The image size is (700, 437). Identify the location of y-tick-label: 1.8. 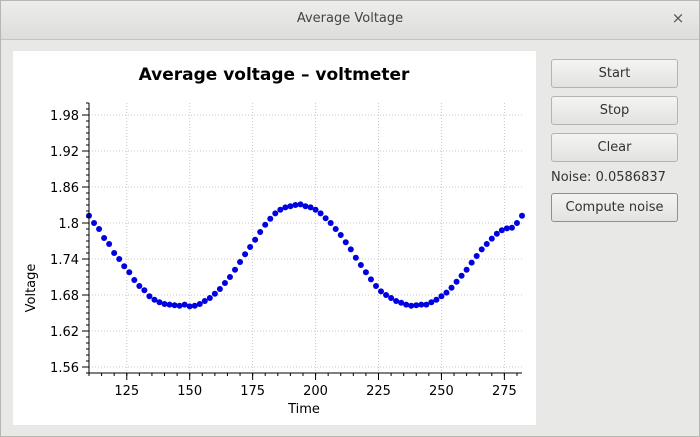
(68, 224).